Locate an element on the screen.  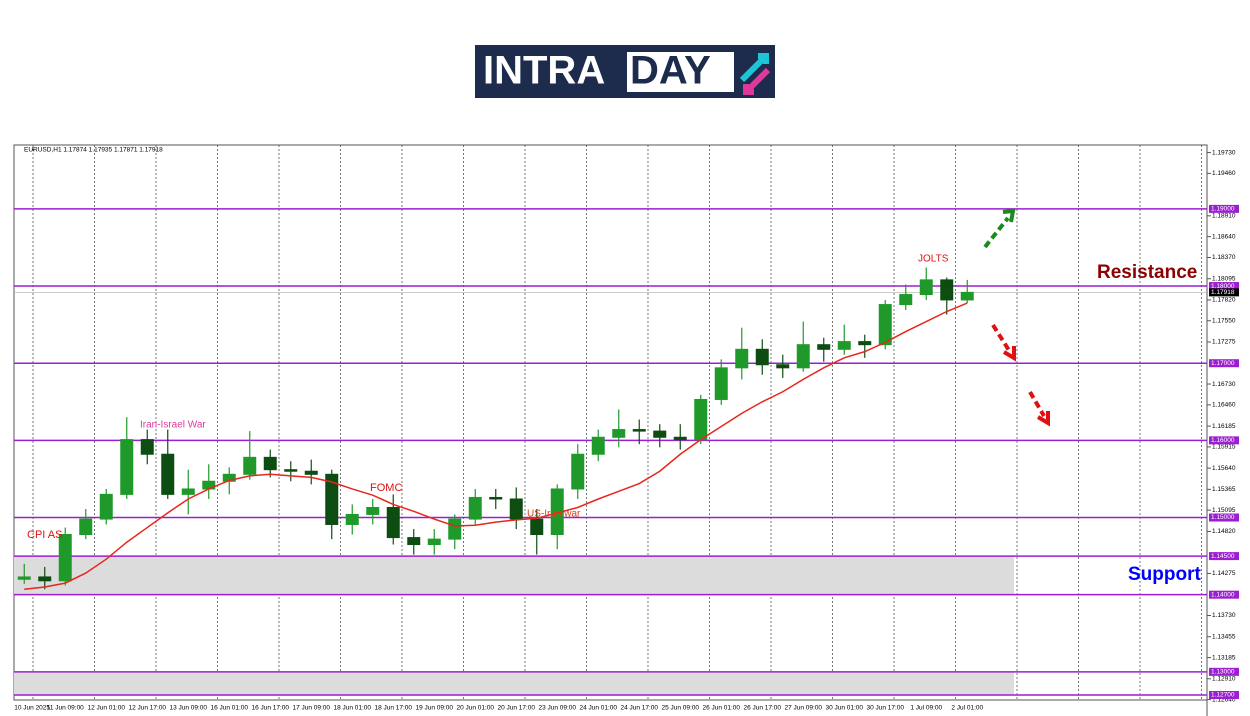
y-tick-label: 1.15365 is located at coordinates (1224, 489).